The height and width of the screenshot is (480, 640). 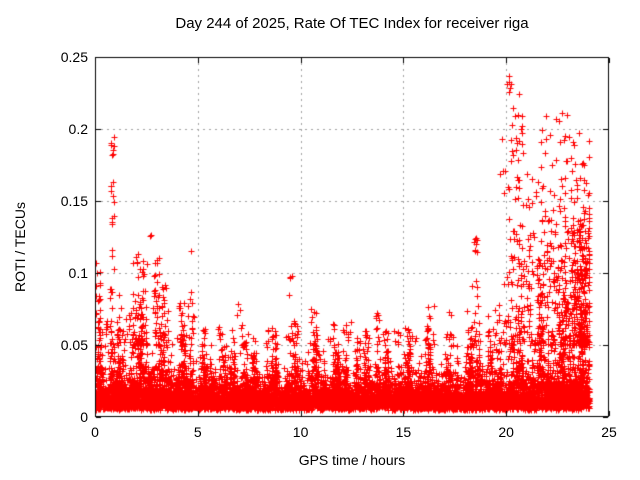 What do you see at coordinates (352, 460) in the screenshot?
I see `x-axis-label: GPS time / hours` at bounding box center [352, 460].